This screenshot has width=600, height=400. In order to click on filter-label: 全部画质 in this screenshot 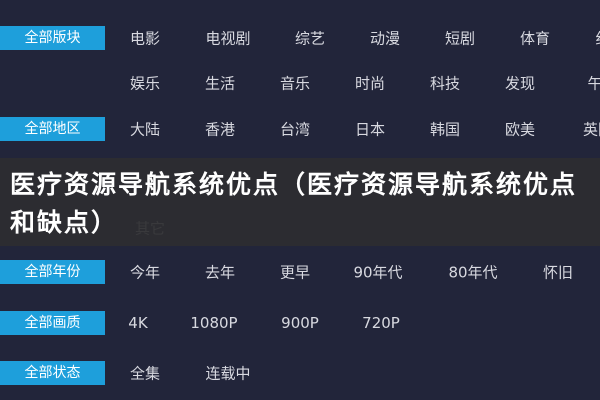, I will do `click(52, 323)`.